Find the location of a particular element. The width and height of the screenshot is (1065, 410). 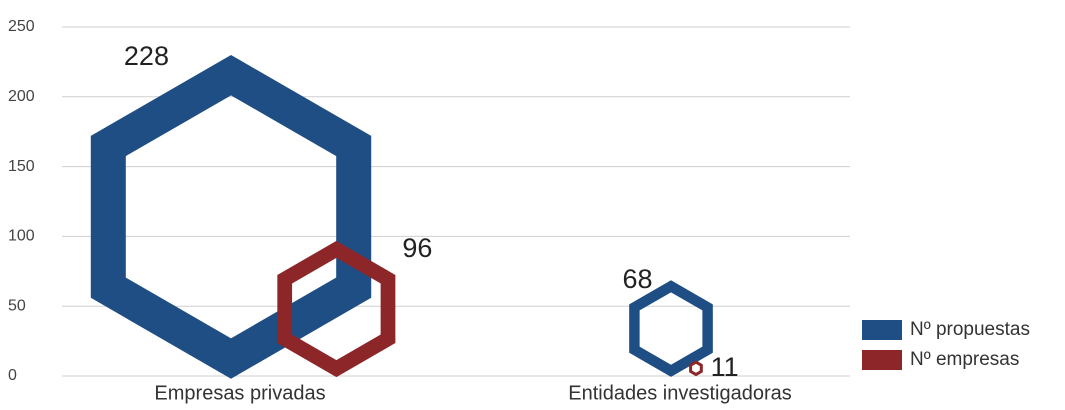

x-tick-label: Empresas privadas is located at coordinates (239, 393).